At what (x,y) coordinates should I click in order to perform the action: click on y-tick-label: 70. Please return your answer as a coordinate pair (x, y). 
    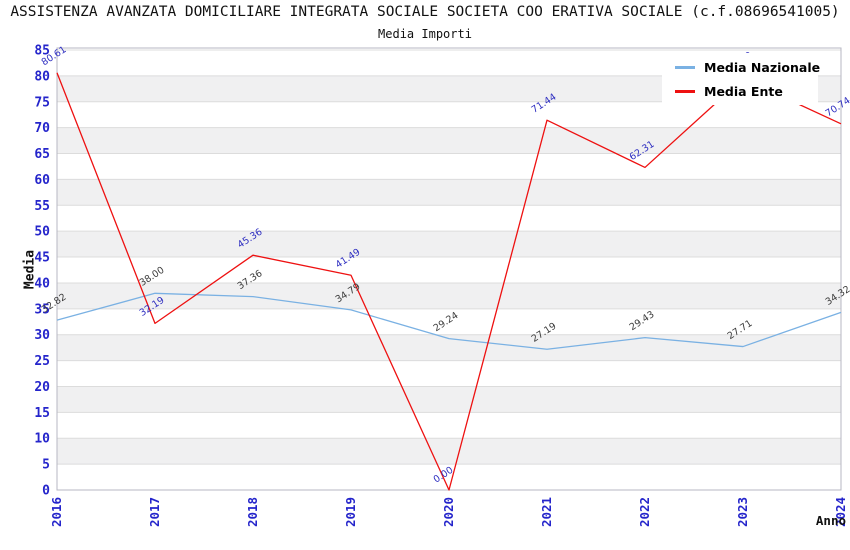
    Looking at the image, I should click on (42, 128).